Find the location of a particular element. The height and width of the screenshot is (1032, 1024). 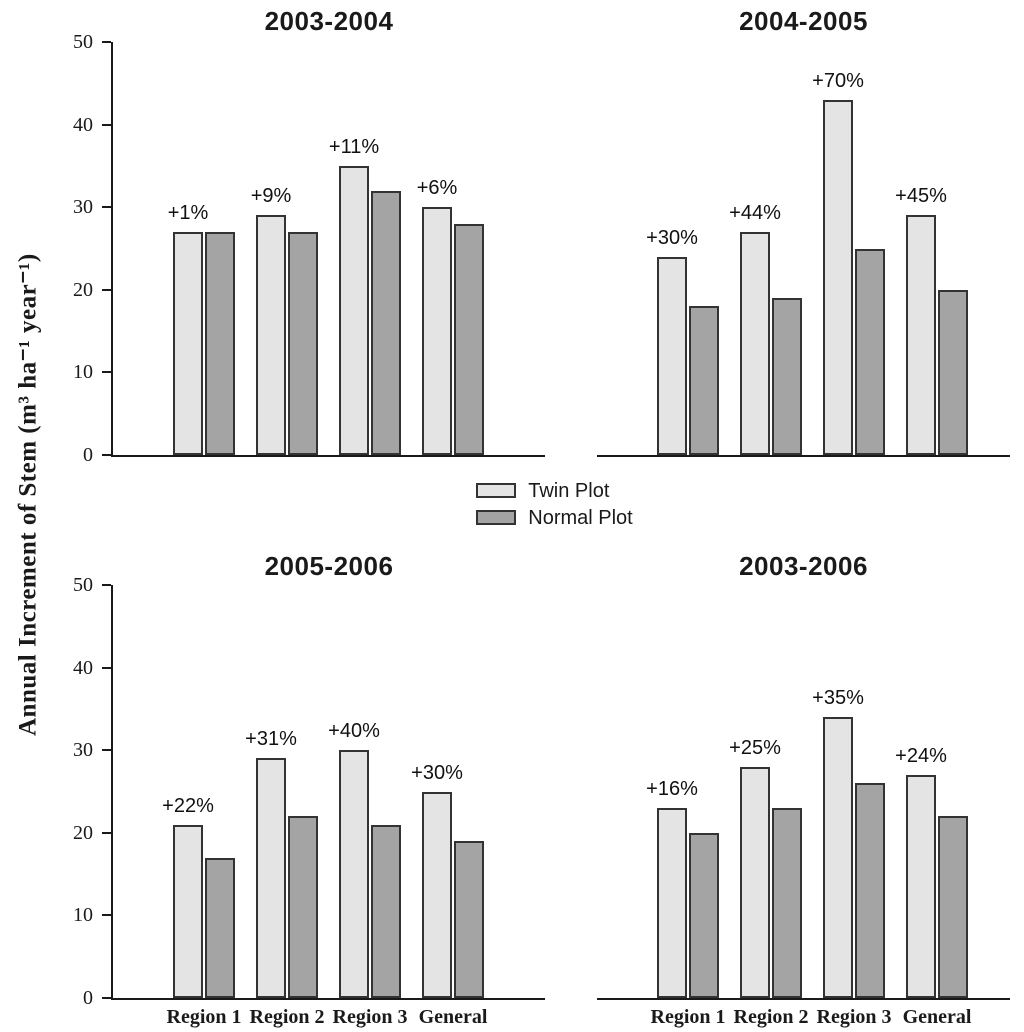

y-tick-label: 20 is located at coordinates (83, 832).